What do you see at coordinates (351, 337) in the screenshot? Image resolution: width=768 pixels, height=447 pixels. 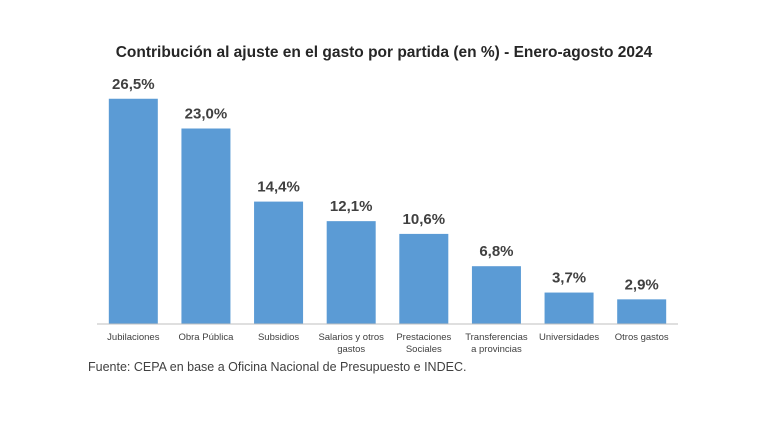 I see `category-tick-label: Salarios y otros` at bounding box center [351, 337].